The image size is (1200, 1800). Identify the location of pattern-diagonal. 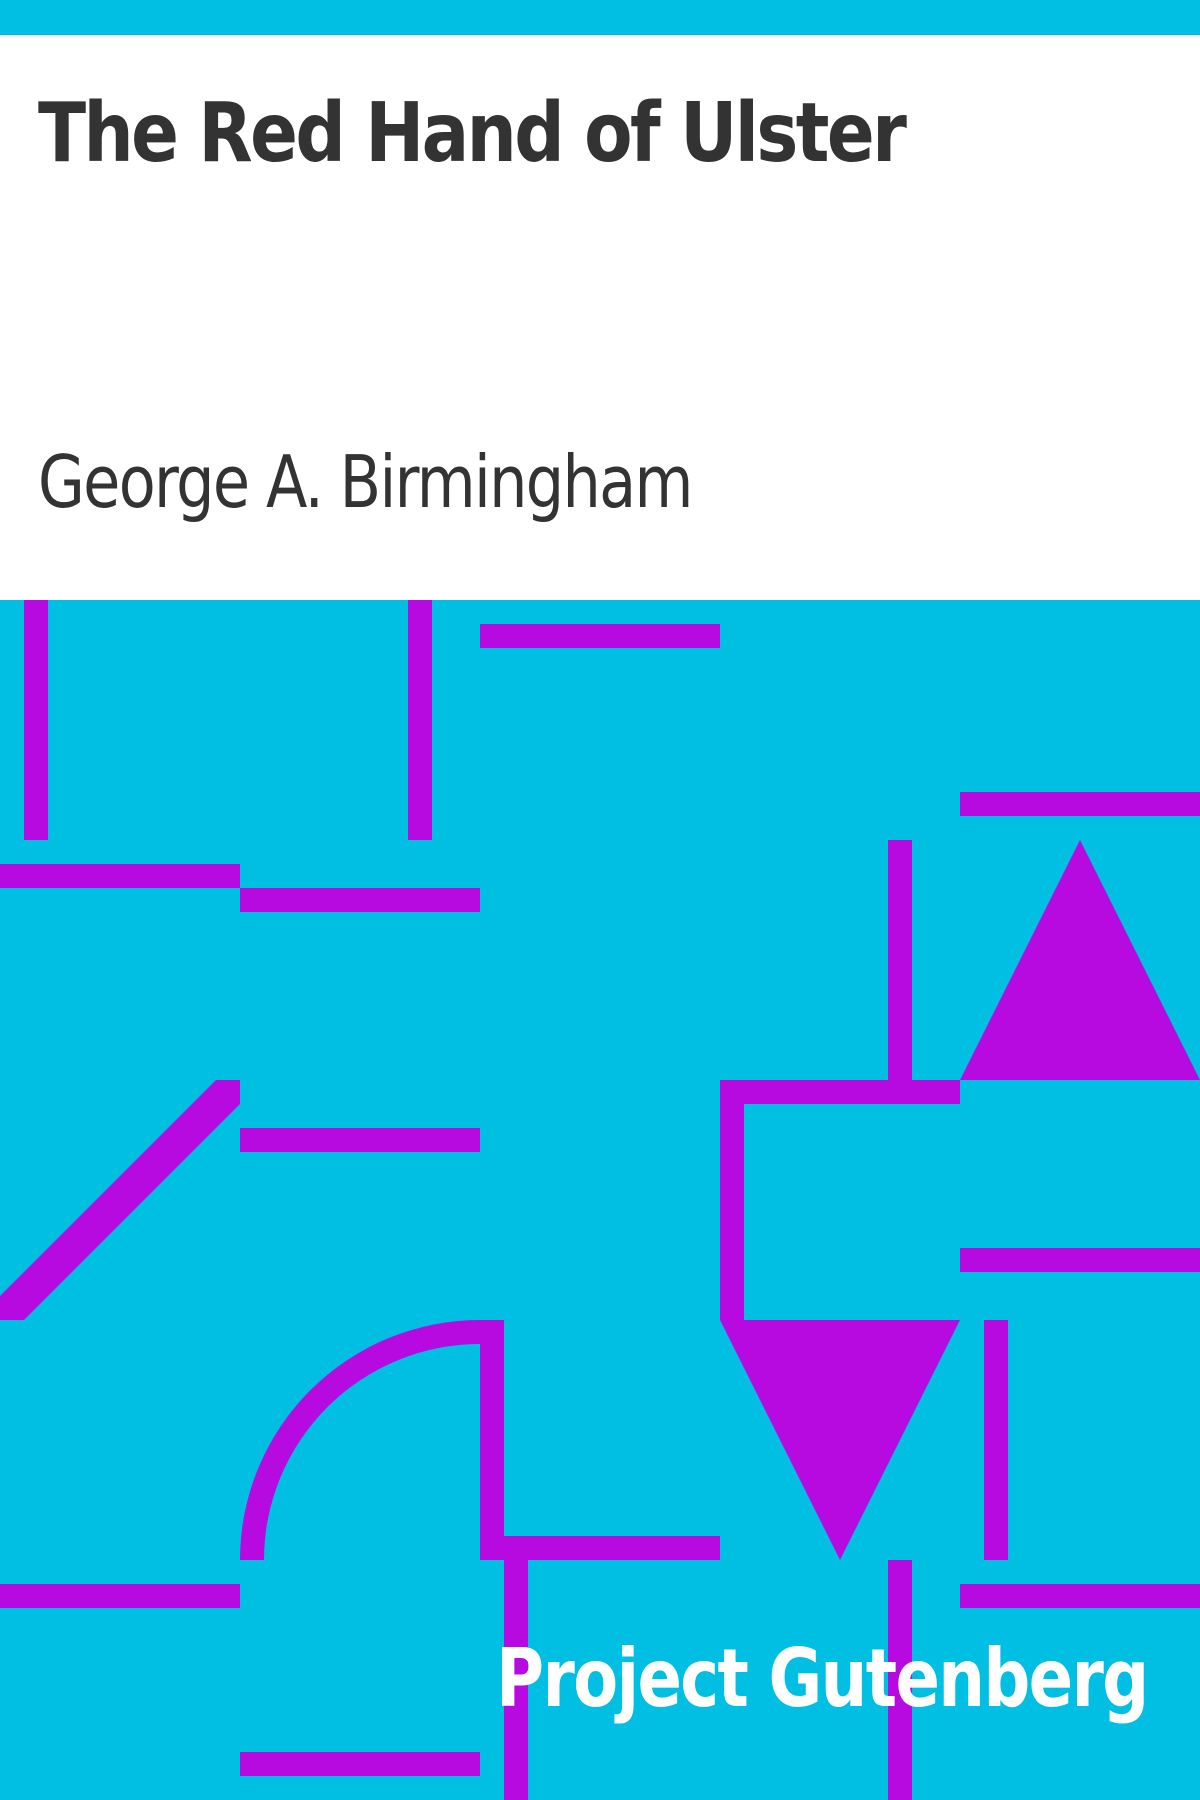
(120, 1200).